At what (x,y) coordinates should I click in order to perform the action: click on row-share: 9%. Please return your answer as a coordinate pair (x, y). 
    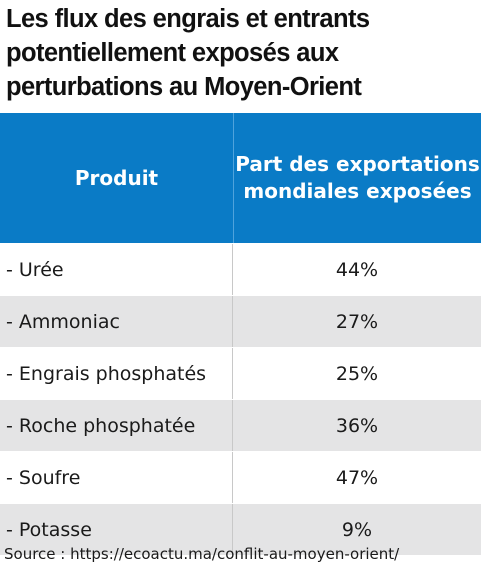
    Looking at the image, I should click on (357, 529).